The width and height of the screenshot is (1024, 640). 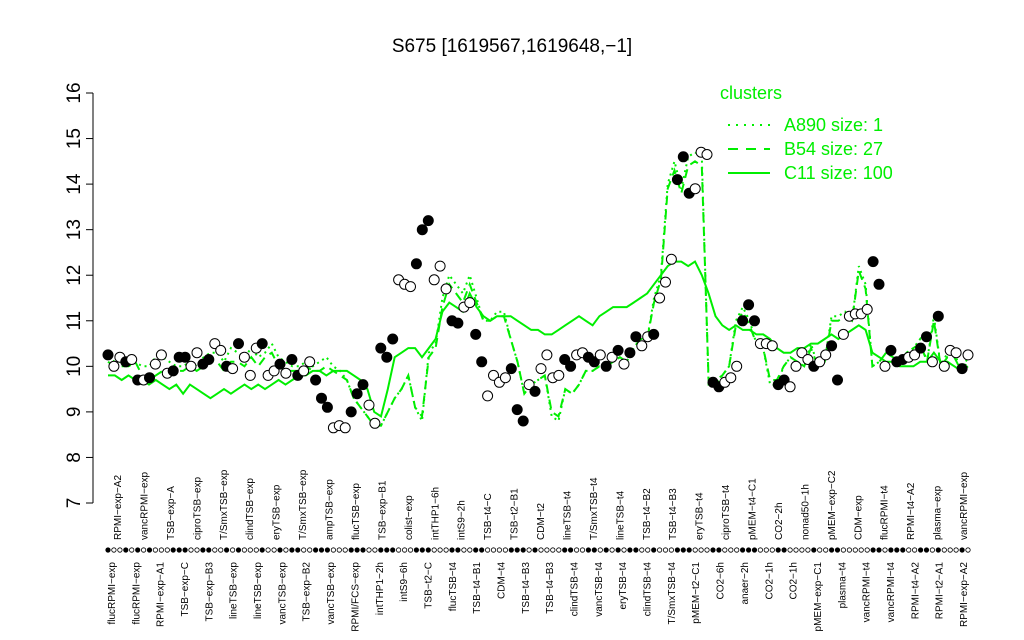 I want to click on legend-label: C11 size: 100, so click(x=838, y=173).